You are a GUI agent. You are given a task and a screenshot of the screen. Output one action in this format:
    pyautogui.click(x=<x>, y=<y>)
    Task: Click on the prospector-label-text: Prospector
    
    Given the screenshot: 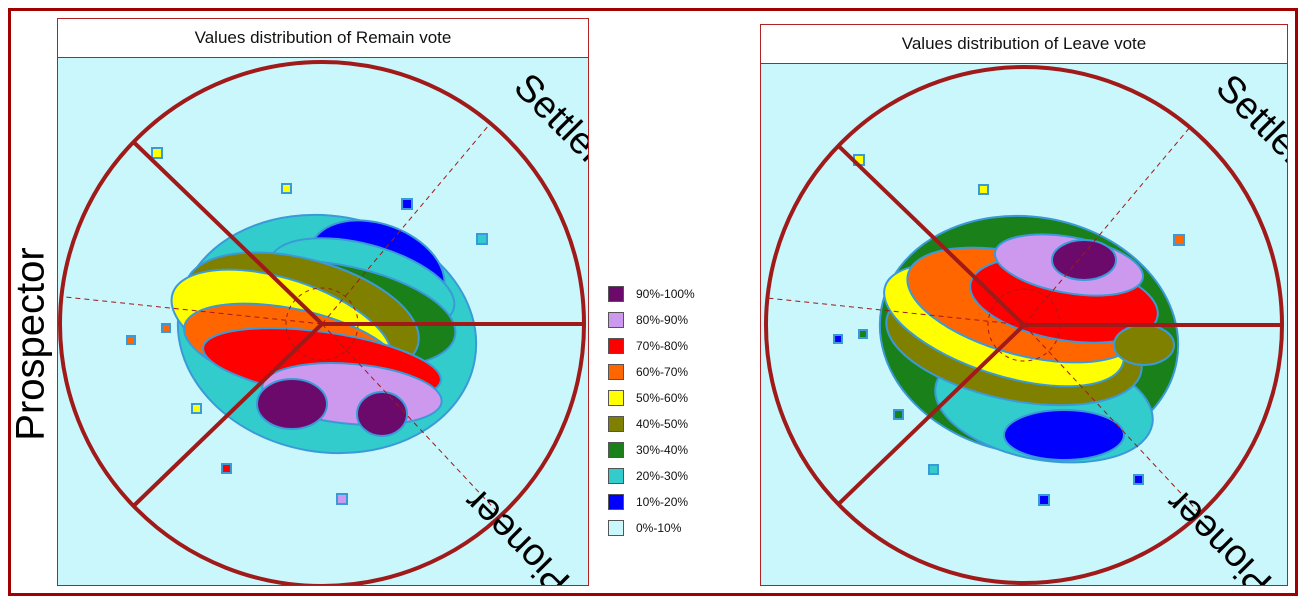 What is the action you would take?
    pyautogui.click(x=30, y=344)
    